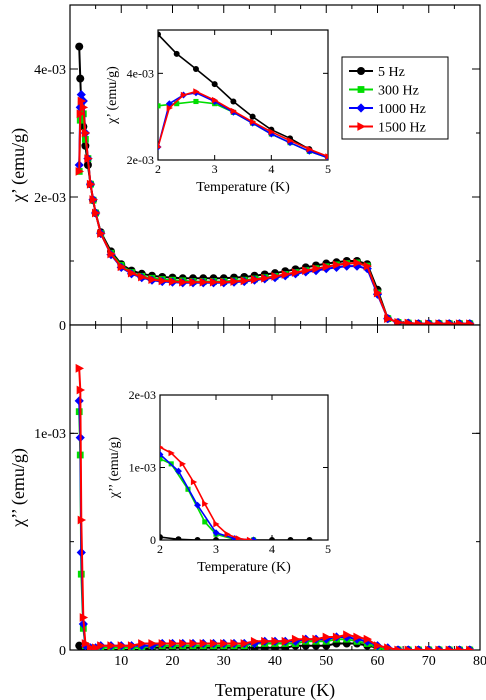  Describe the element at coordinates (140, 74) in the screenshot. I see `top-inset-ytick-label: 4e-03` at that location.